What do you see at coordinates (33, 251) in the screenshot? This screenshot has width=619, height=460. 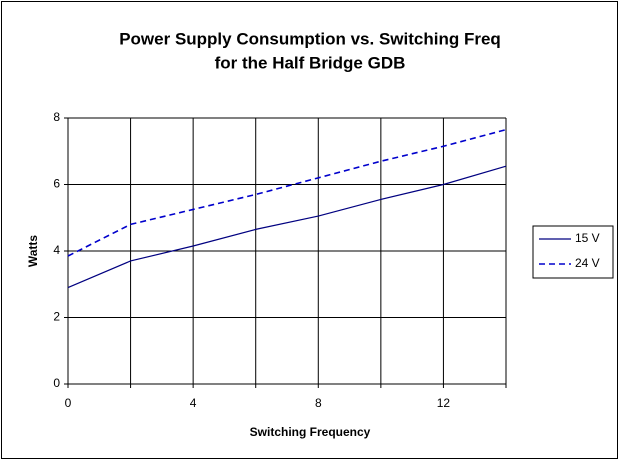 I see `y-axis-label: Watts` at bounding box center [33, 251].